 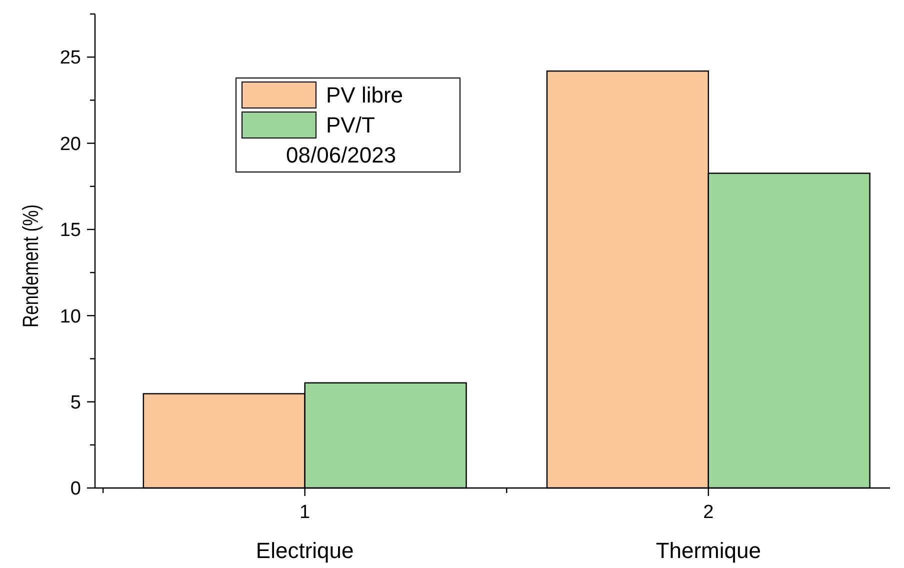 What do you see at coordinates (708, 550) in the screenshot?
I see `text: Thermique` at bounding box center [708, 550].